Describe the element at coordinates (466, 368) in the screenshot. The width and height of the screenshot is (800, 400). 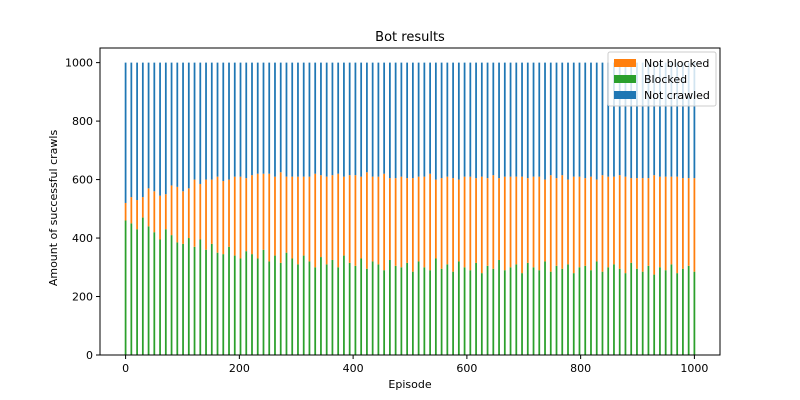
I see `x-tick-label: 600` at that location.